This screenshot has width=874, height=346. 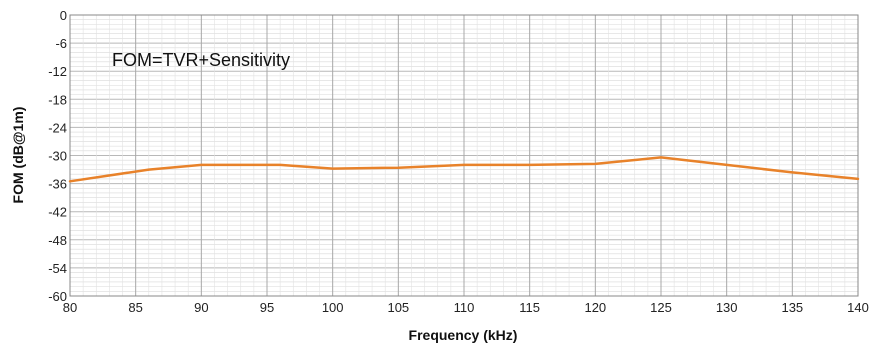 What do you see at coordinates (18, 155) in the screenshot?
I see `y-axis-title: FOM (dB@1m)` at bounding box center [18, 155].